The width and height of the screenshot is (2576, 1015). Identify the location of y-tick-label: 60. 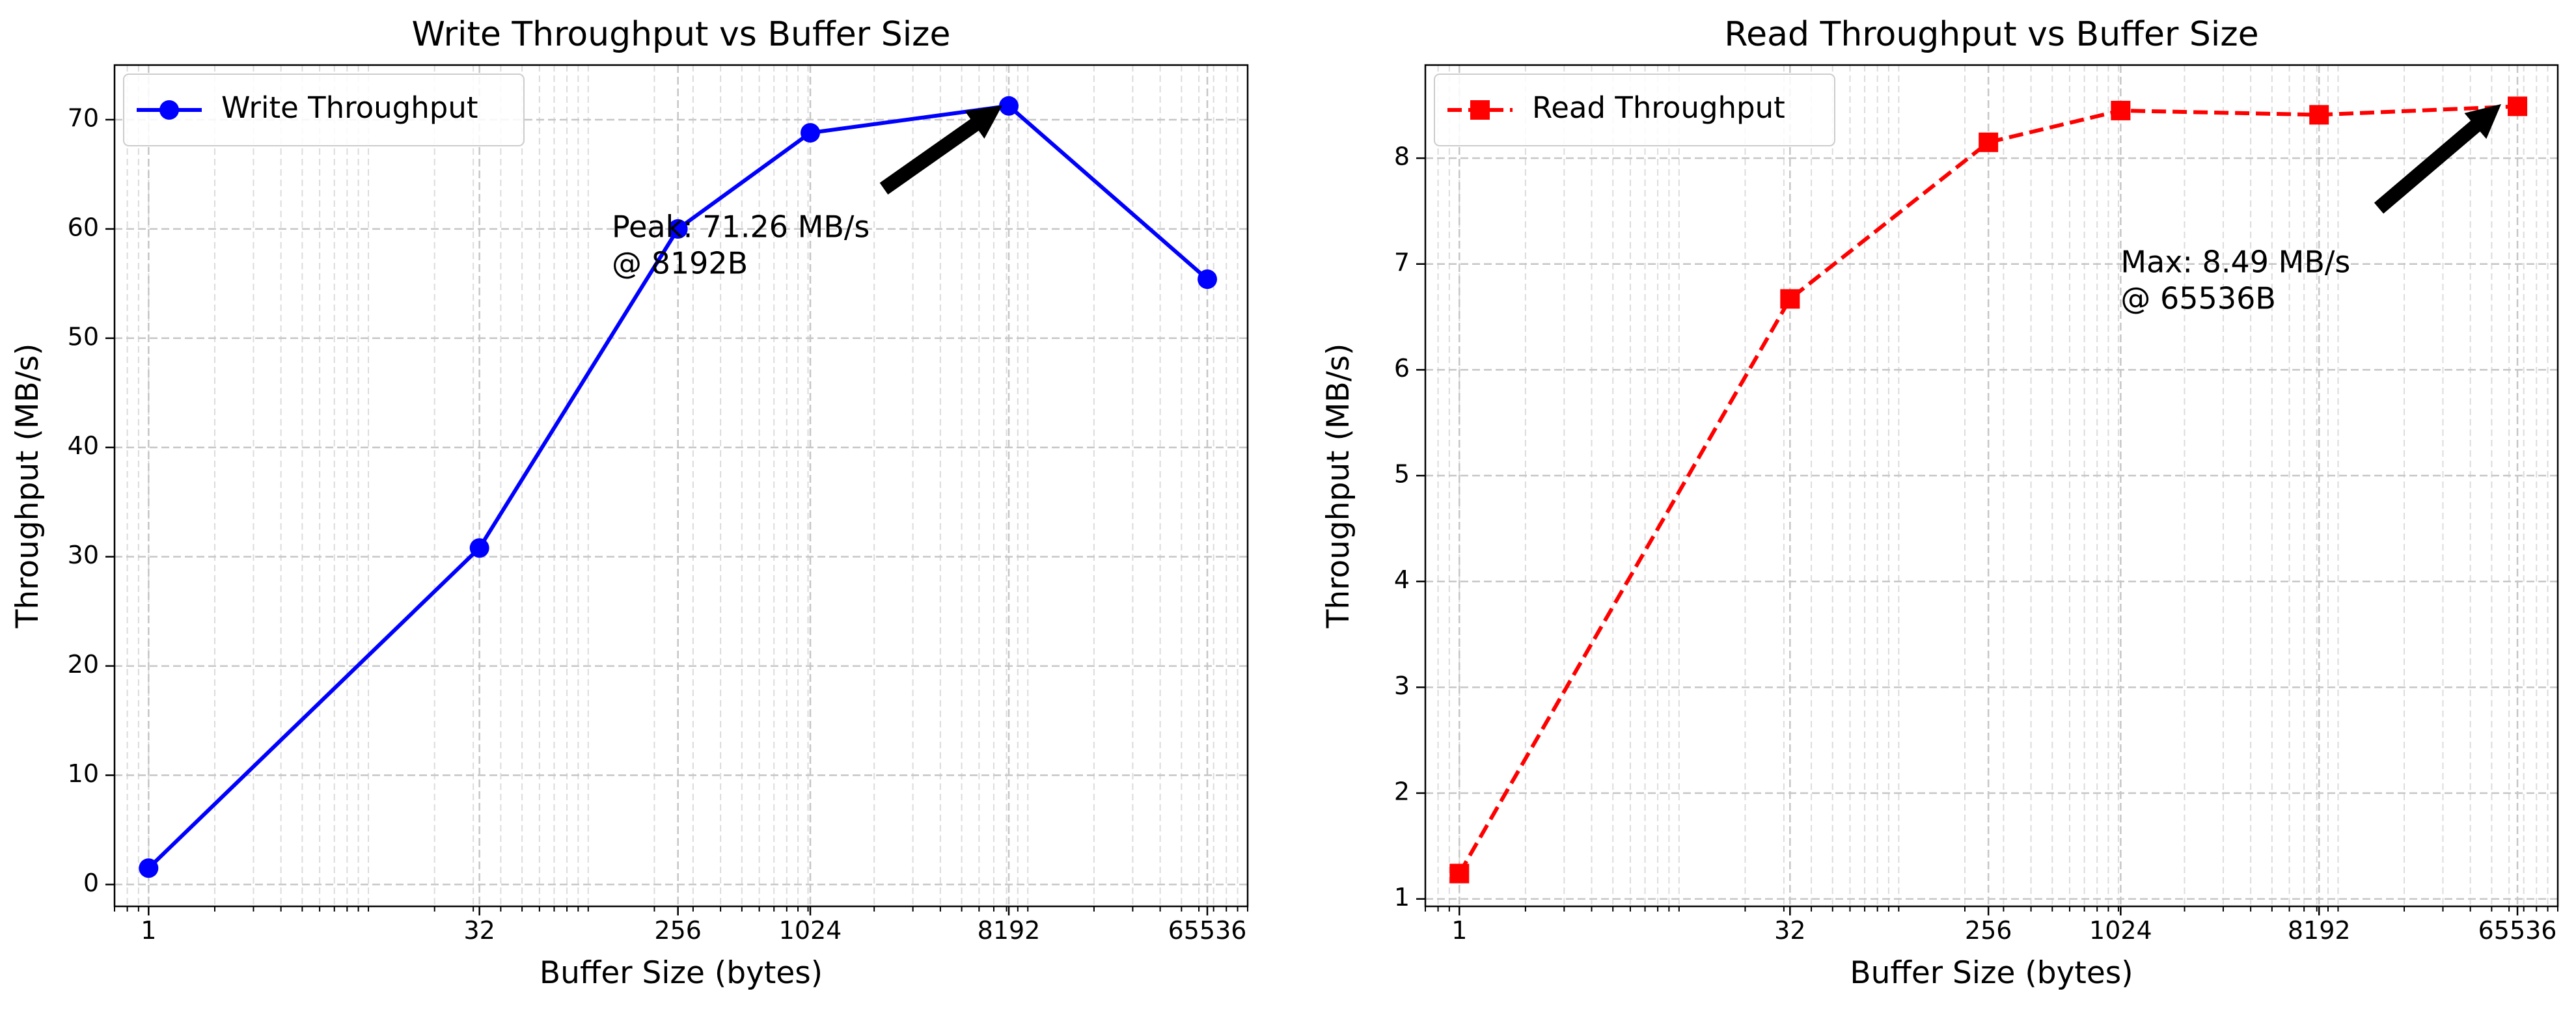
(84, 227).